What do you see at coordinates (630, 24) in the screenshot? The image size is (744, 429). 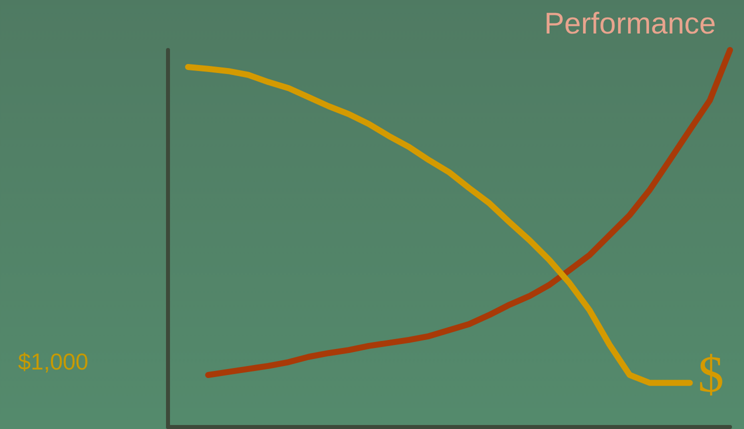 I see `series-label: Performance` at bounding box center [630, 24].